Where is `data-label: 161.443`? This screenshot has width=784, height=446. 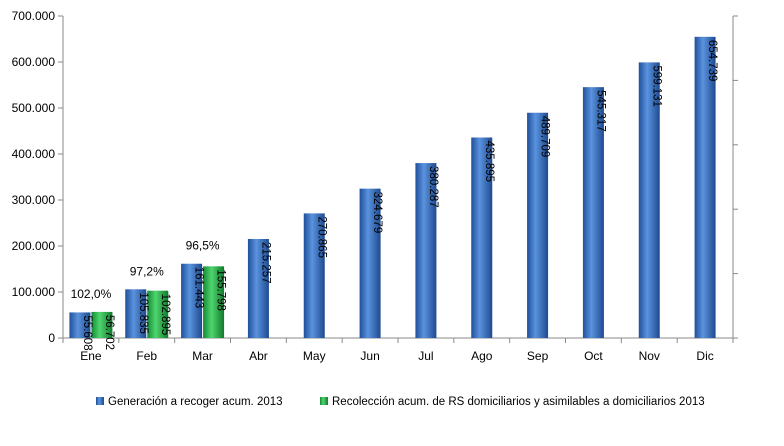
data-label: 161.443 is located at coordinates (199, 288).